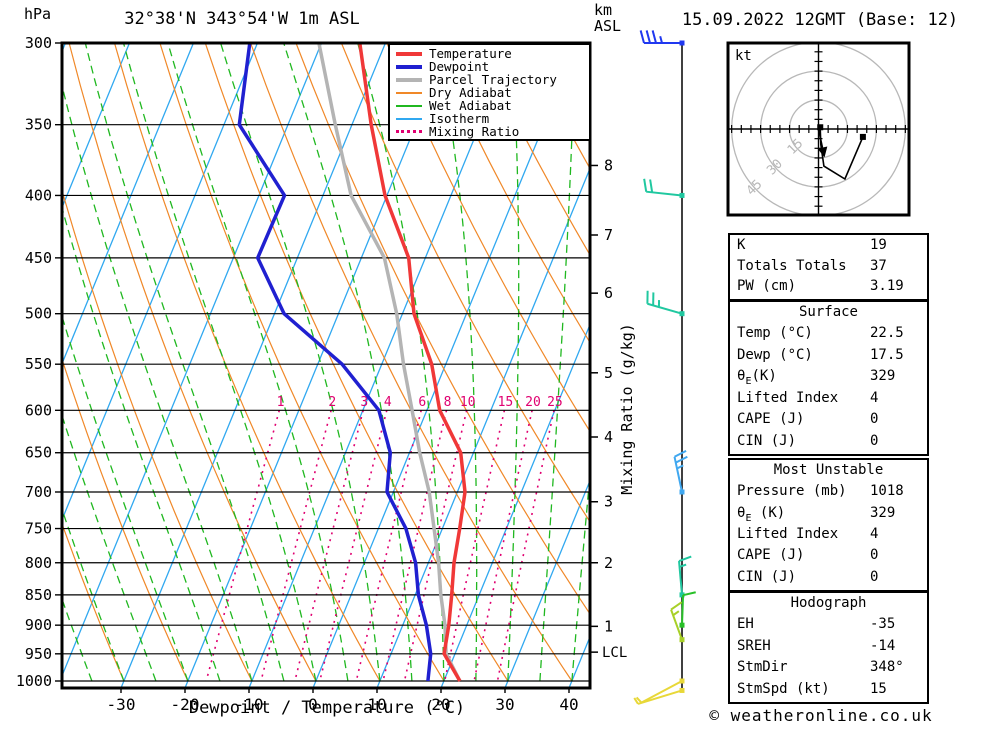  What do you see at coordinates (792, 491) in the screenshot?
I see `row-label: Pressure (mb)` at bounding box center [792, 491].